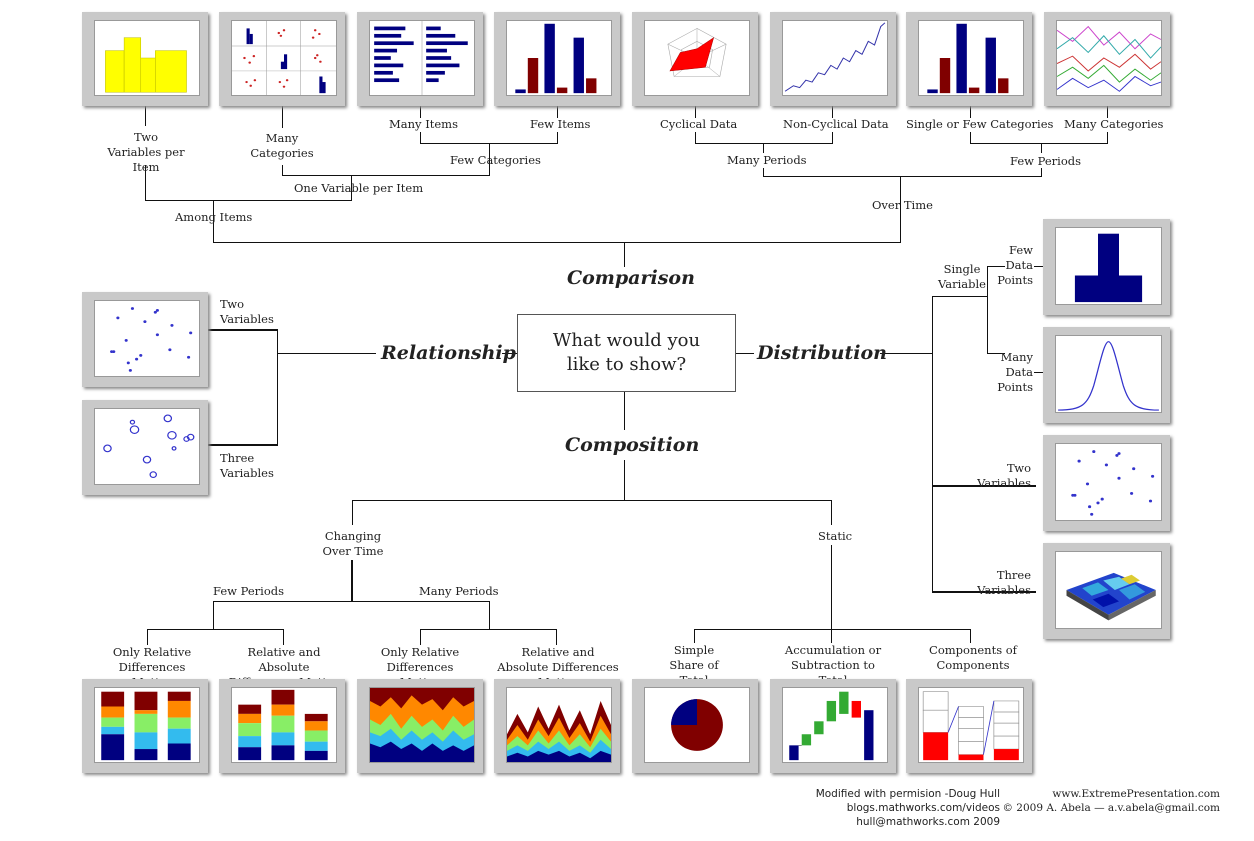  What do you see at coordinates (448, 353) in the screenshot?
I see `category-relationship: Relationship` at bounding box center [448, 353].